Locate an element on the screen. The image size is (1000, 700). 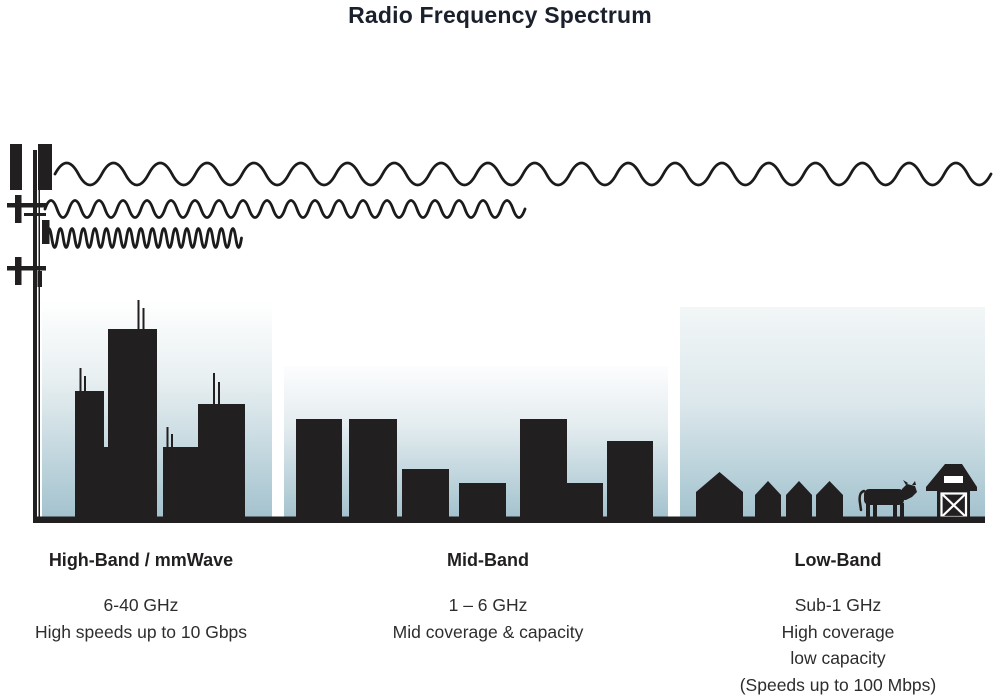
radio-waves is located at coordinates (518, 205).